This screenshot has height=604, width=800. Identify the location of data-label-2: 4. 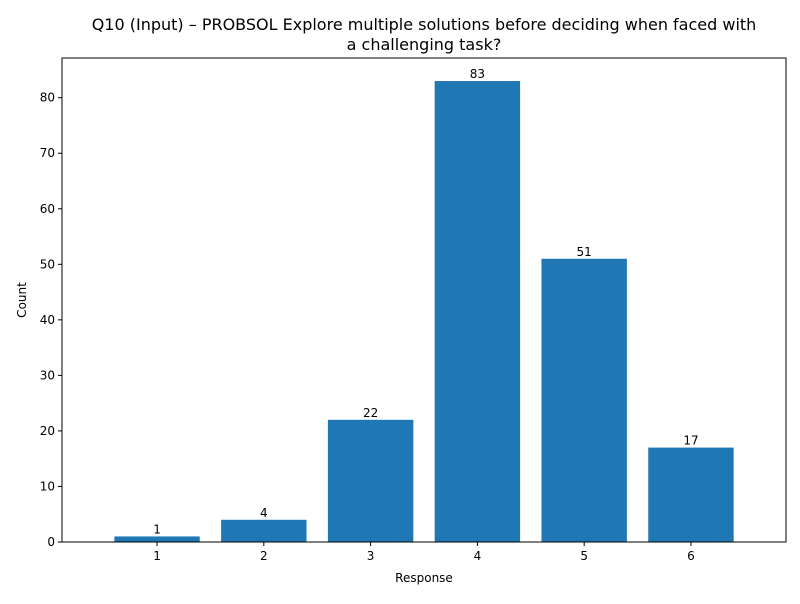
(264, 513).